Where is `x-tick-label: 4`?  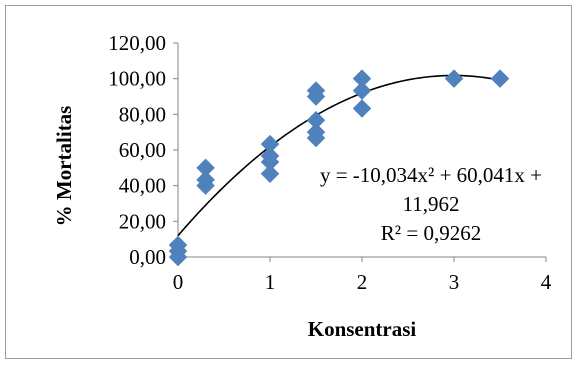 x-tick-label: 4 is located at coordinates (546, 282).